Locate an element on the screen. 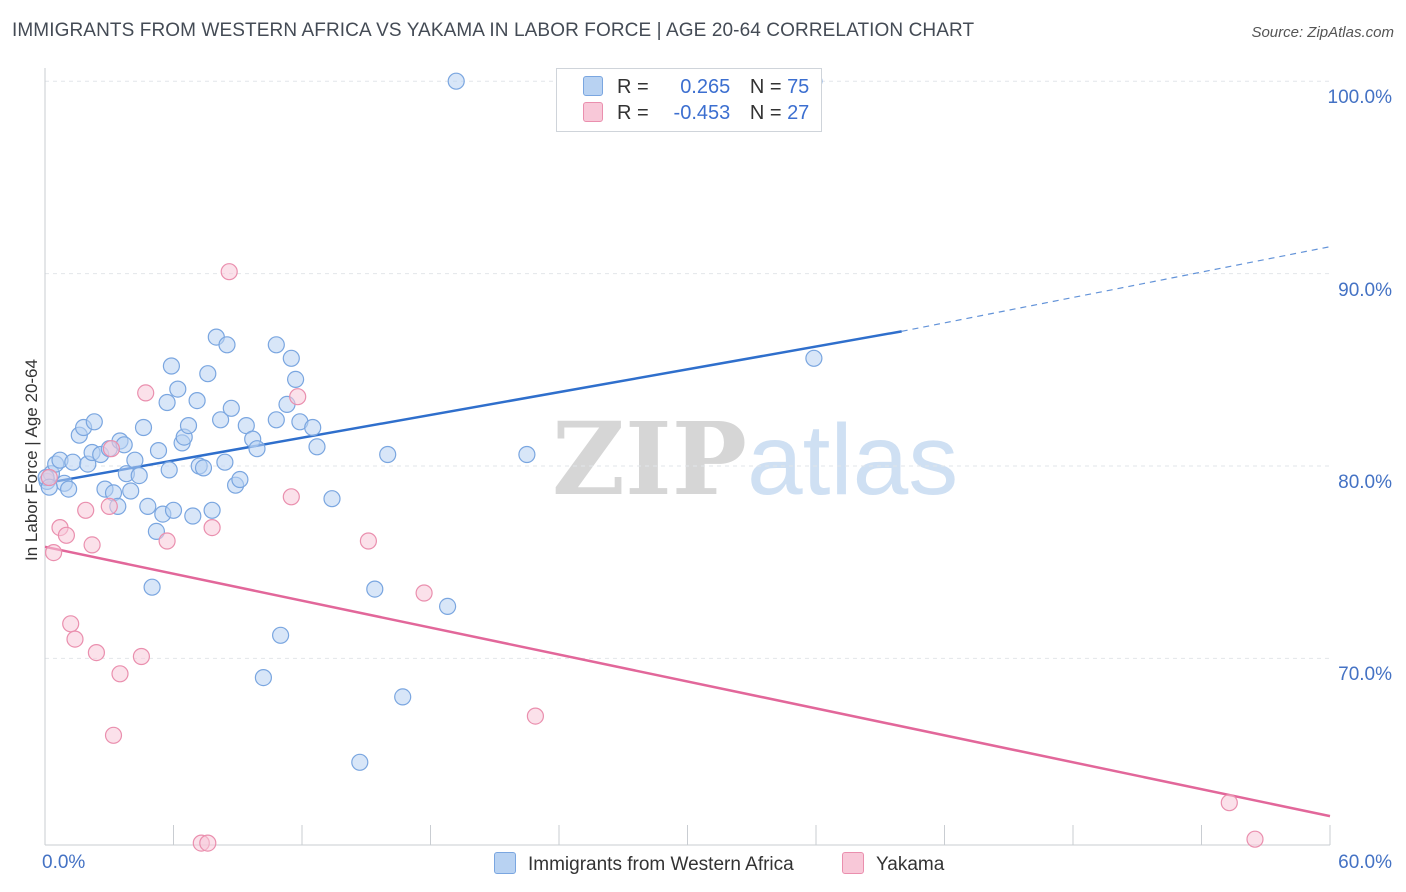  legend-swatch-pink is located at coordinates (593, 112).